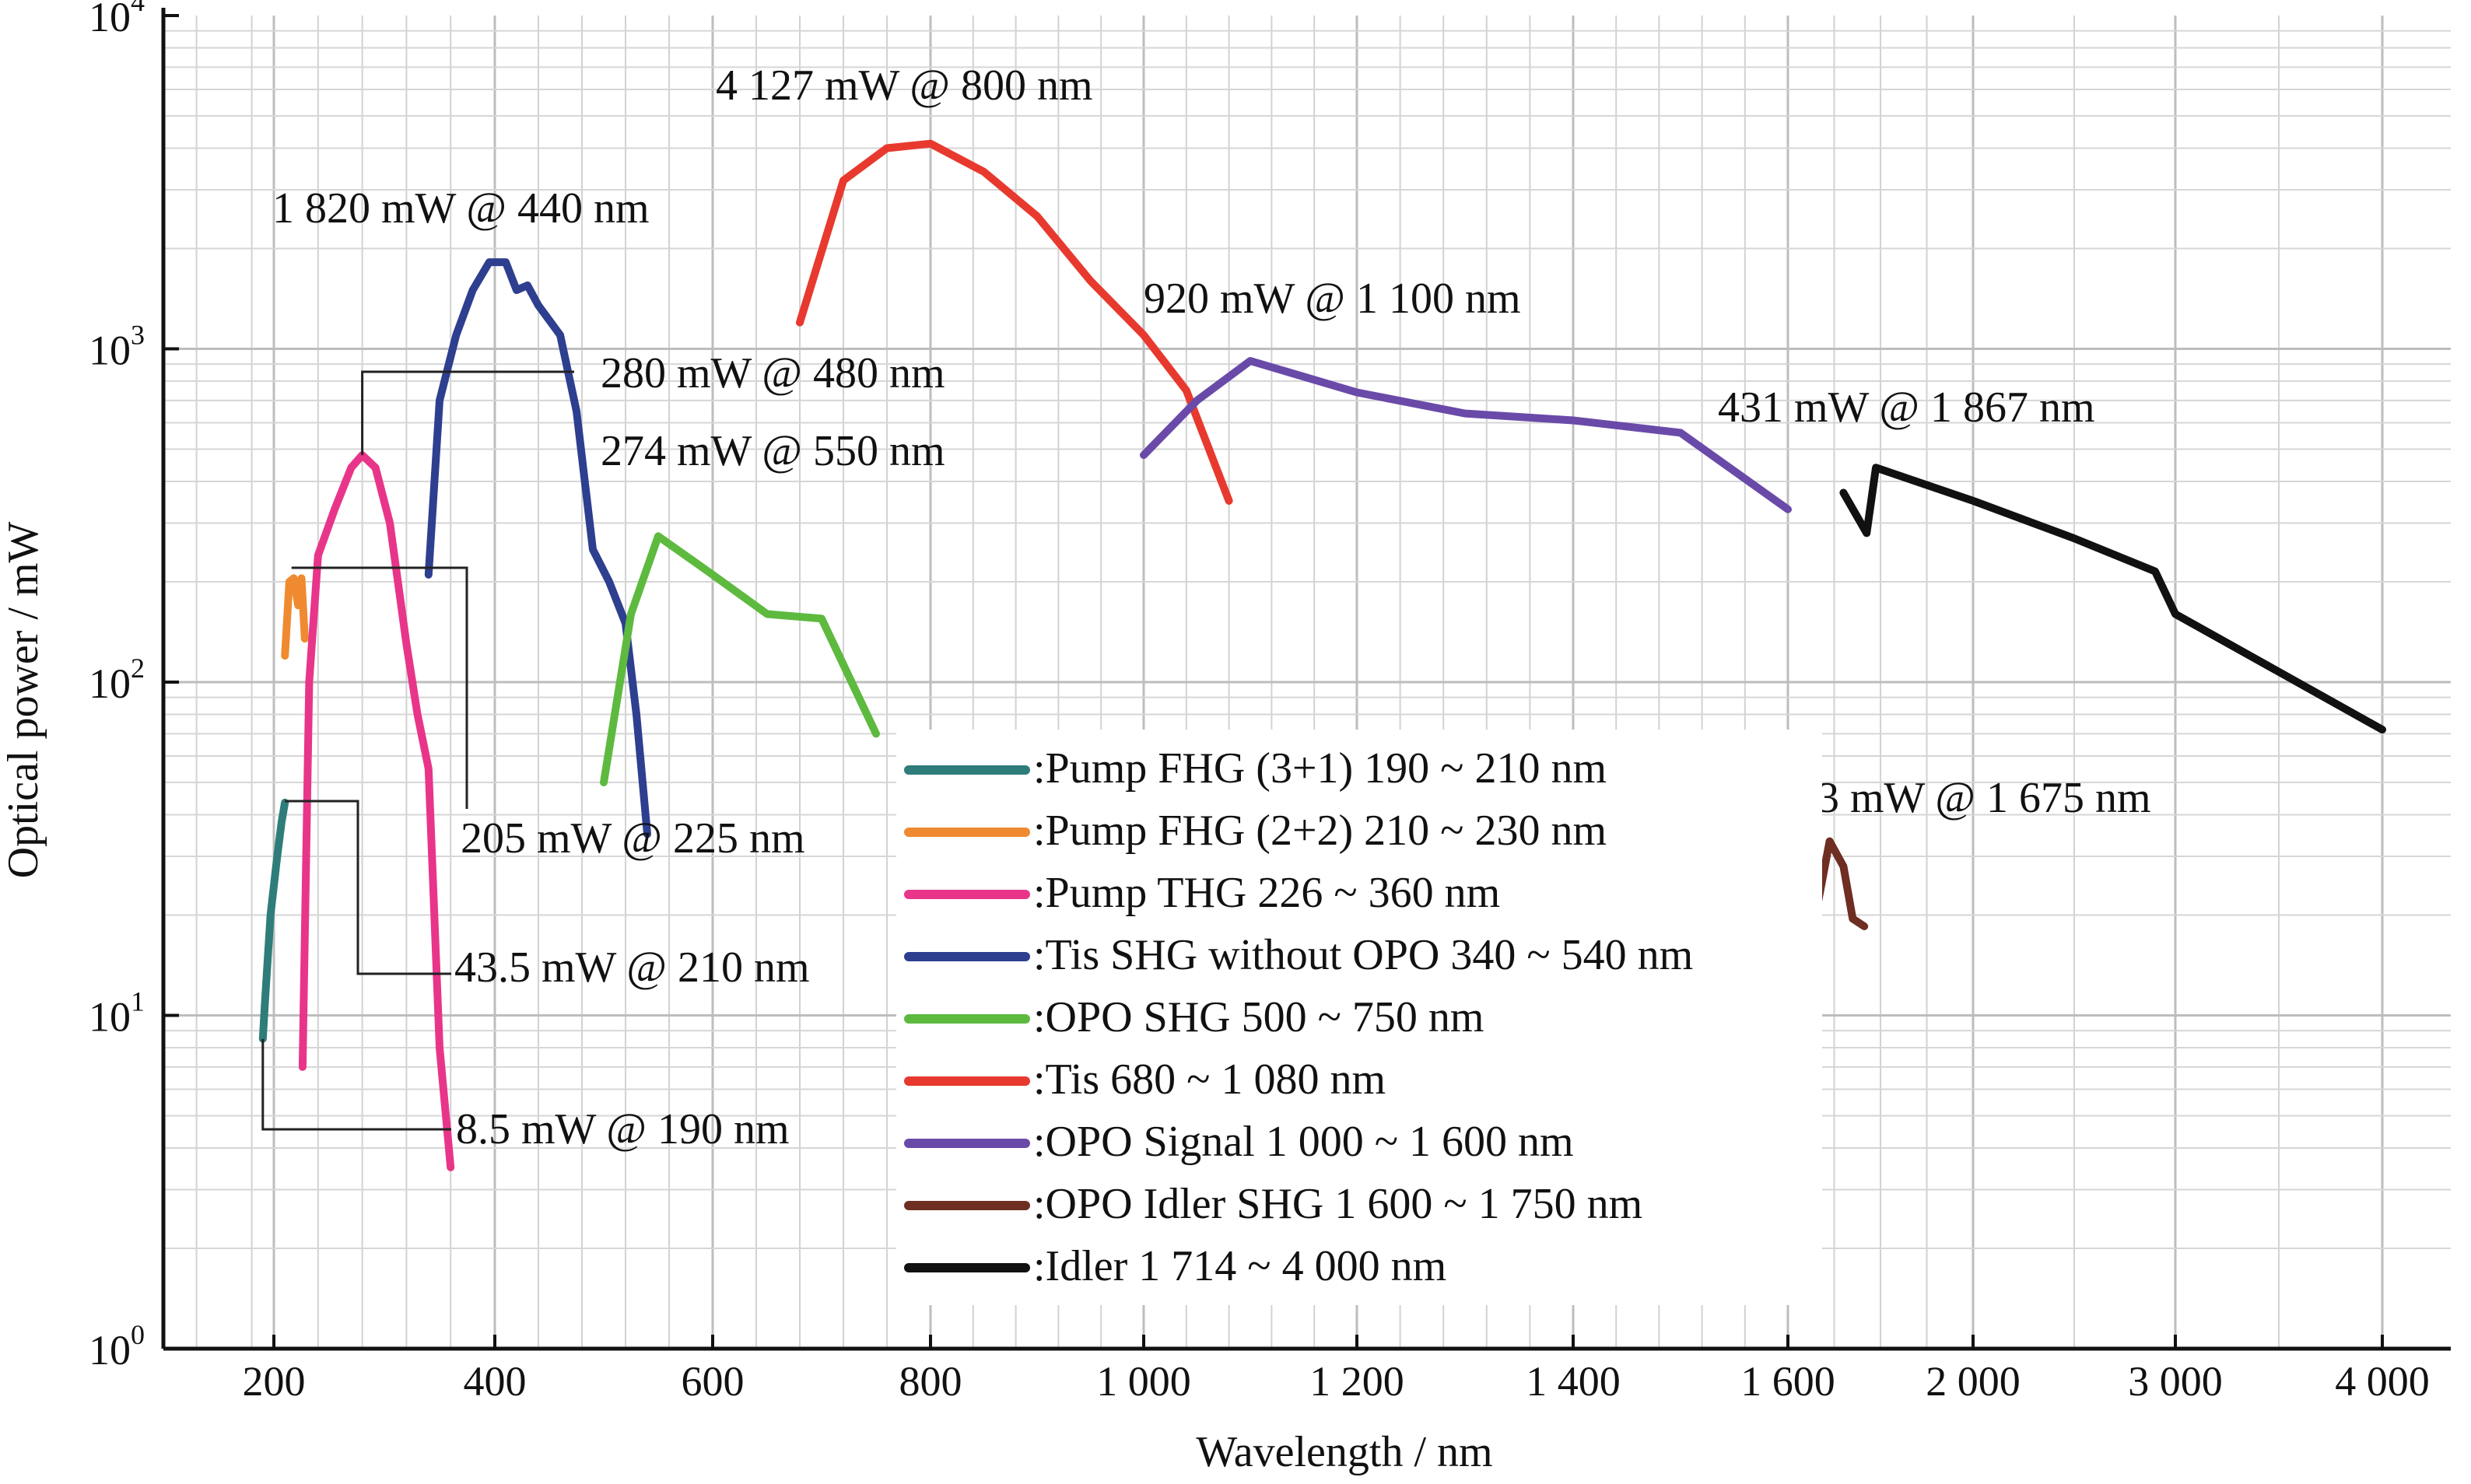  What do you see at coordinates (632, 968) in the screenshot?
I see `annotation-9: 43.5 mW @ 210 nm` at bounding box center [632, 968].